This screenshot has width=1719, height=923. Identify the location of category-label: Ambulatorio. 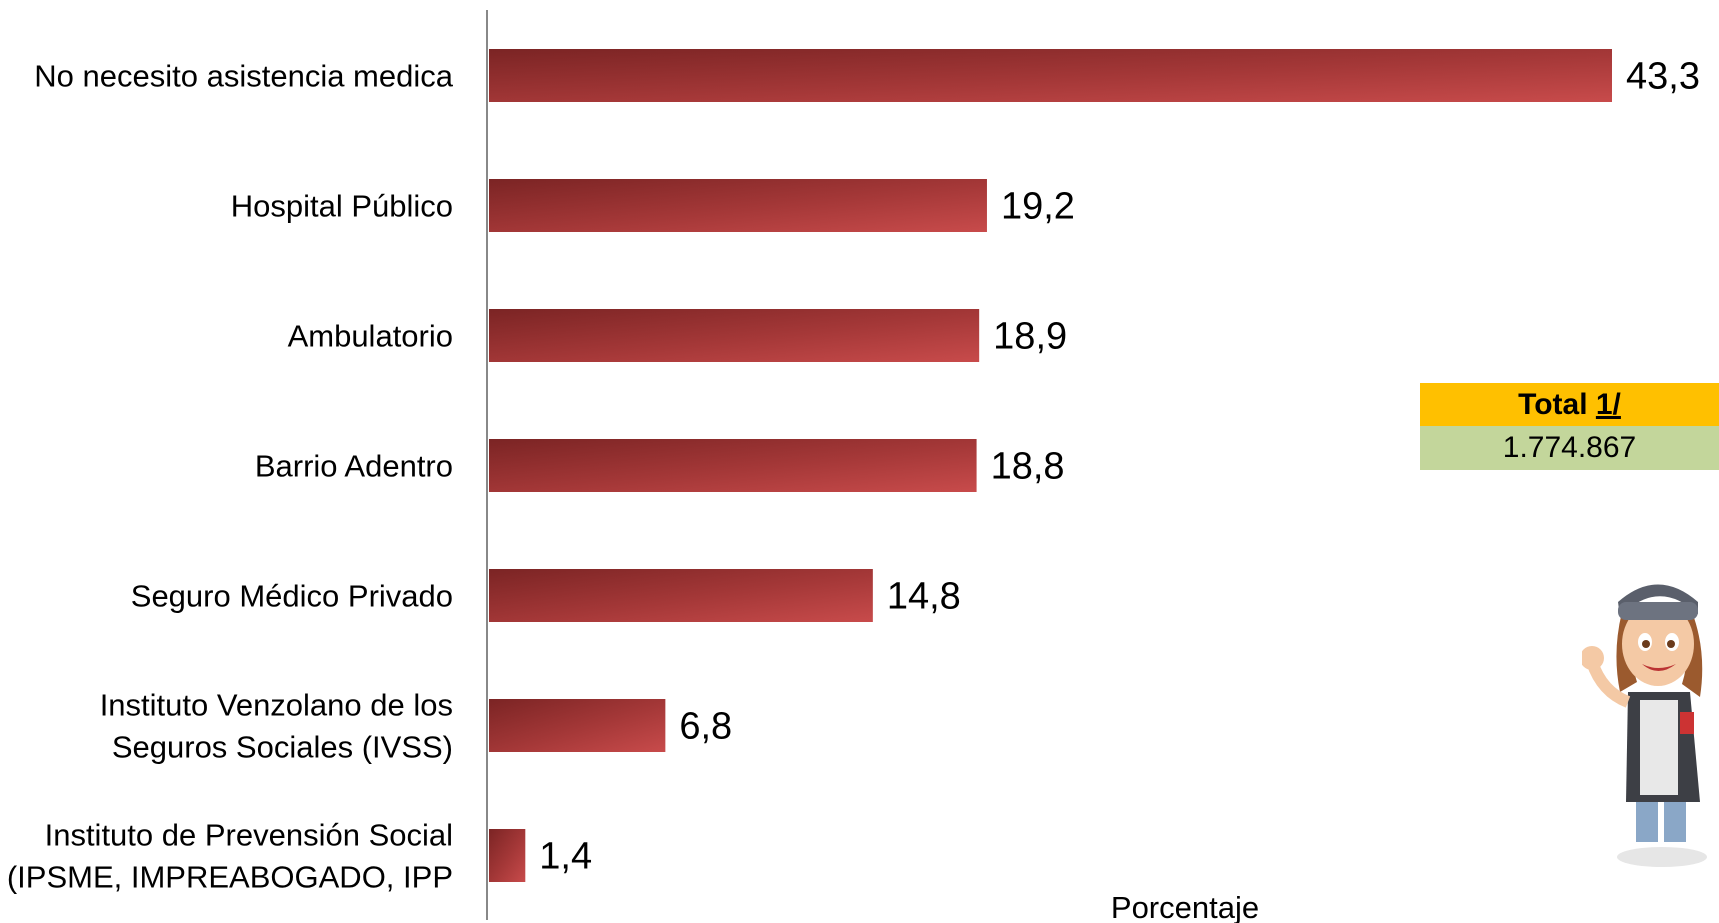
(370, 336).